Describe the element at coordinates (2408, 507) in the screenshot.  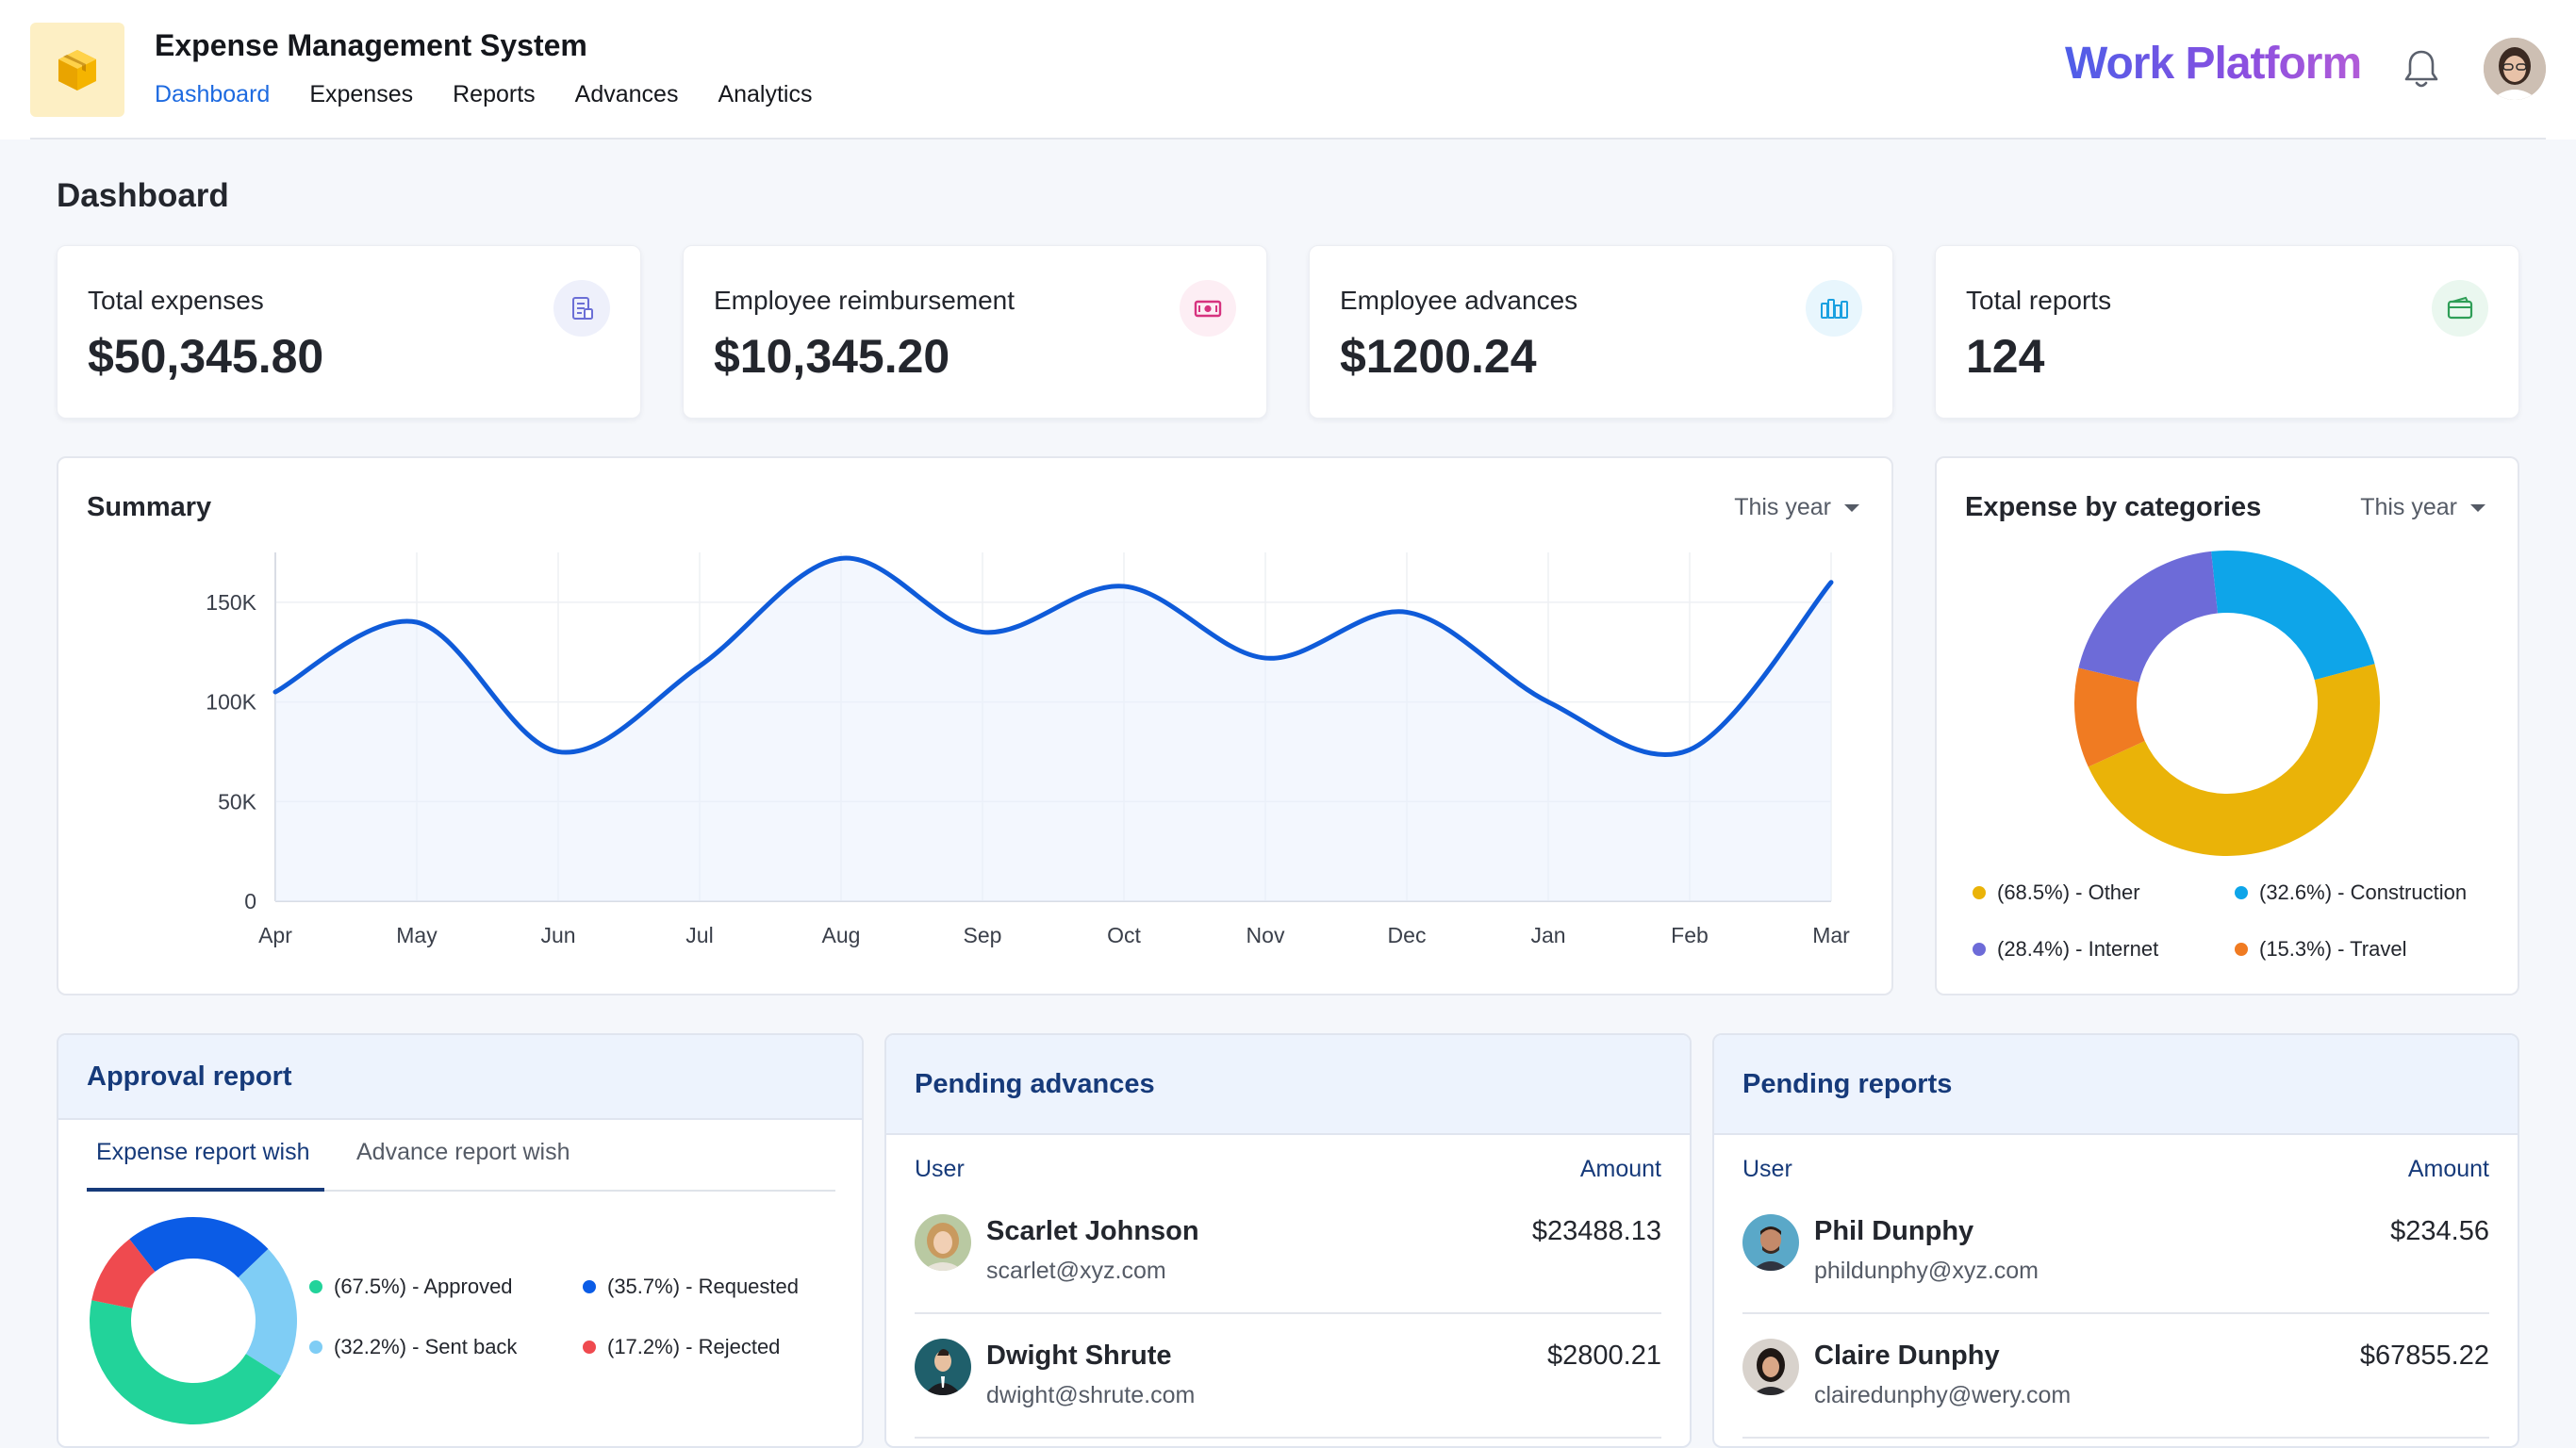
I see `categories-period-label: This year` at that location.